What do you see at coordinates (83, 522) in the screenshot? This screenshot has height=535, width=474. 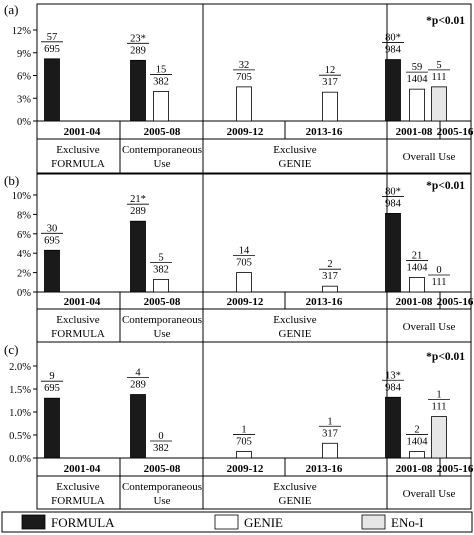 I see `legend-label: FORMULA` at bounding box center [83, 522].